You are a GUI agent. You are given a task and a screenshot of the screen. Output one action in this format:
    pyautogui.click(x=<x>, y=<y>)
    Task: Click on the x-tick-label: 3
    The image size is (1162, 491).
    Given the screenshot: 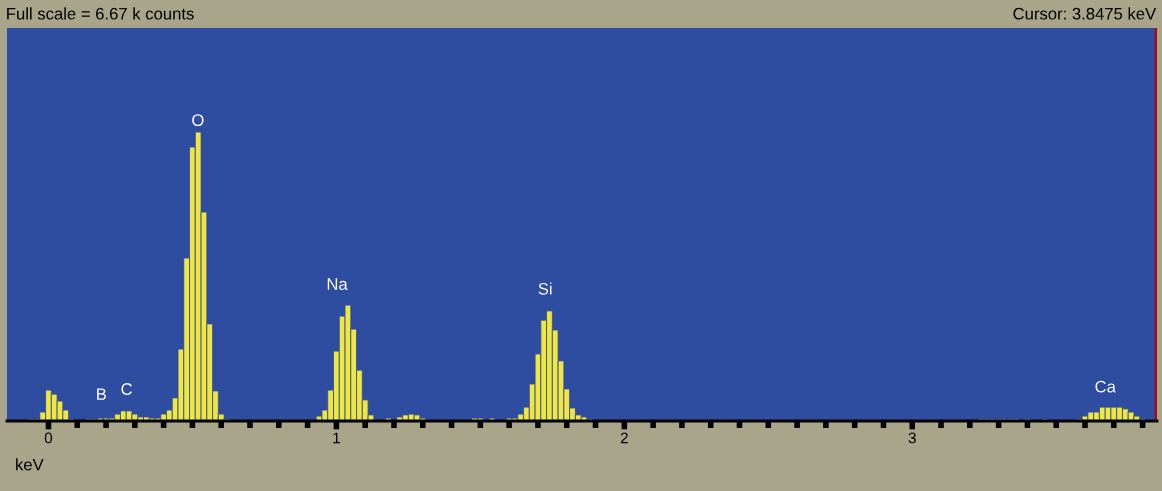 What is the action you would take?
    pyautogui.click(x=912, y=438)
    